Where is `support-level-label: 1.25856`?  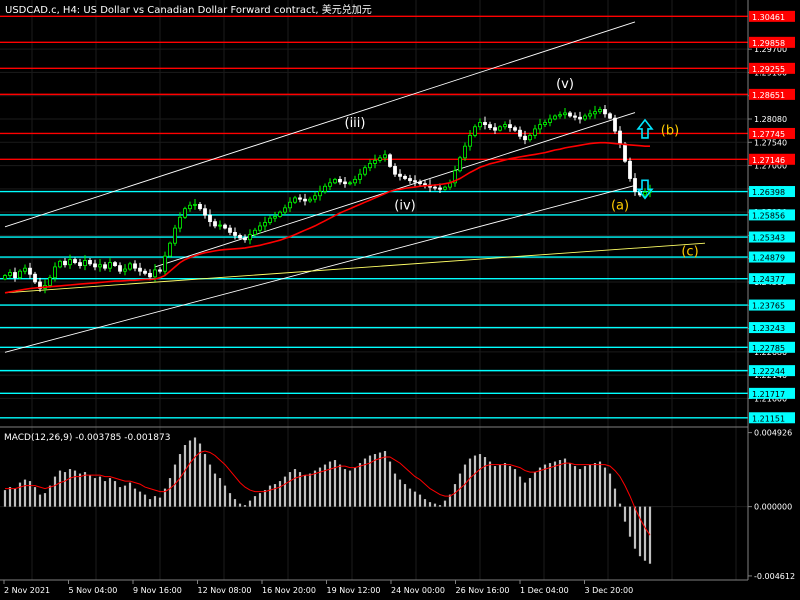
support-level-label: 1.25856 is located at coordinates (768, 215).